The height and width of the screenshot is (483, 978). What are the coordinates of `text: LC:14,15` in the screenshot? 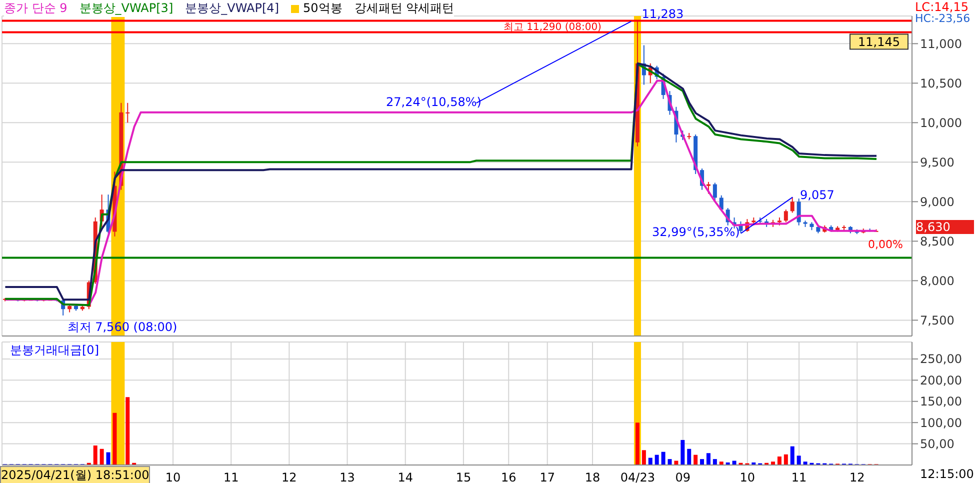 It's located at (941, 7).